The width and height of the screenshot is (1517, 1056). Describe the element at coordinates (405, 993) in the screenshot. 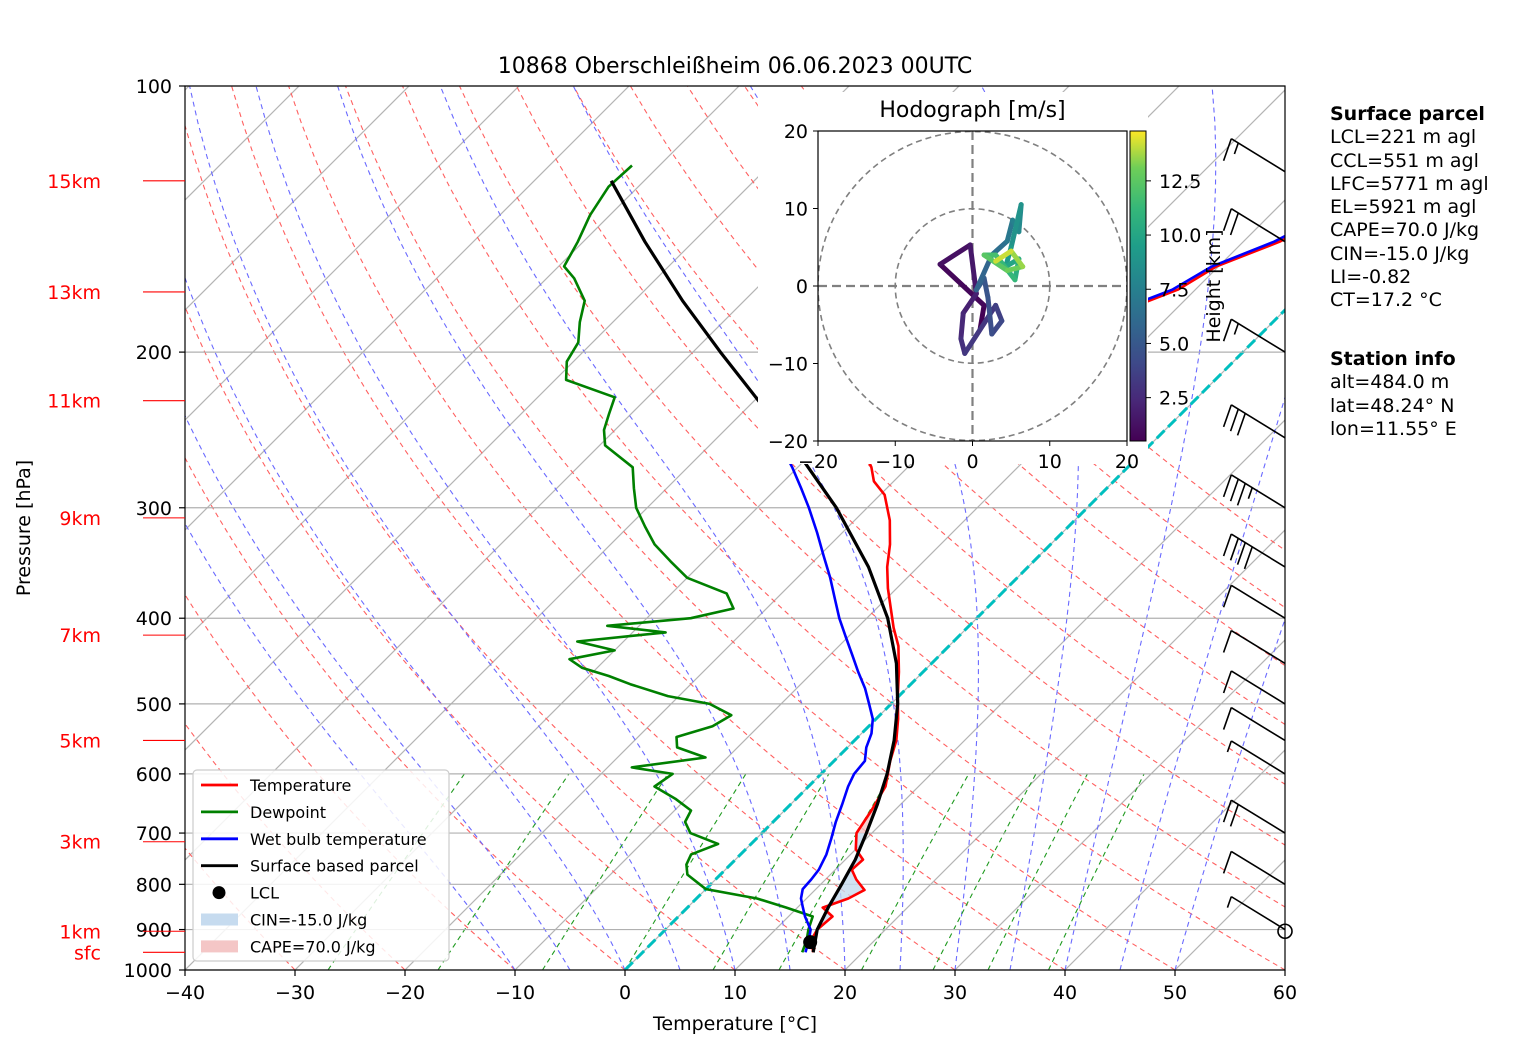

I see `x-tick-label: −20` at that location.